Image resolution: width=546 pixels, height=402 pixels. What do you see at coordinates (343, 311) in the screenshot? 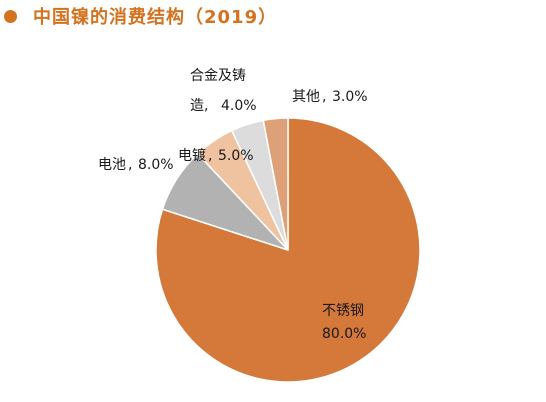
I see `slice-label-stainless-steel-name: 不锈钢` at bounding box center [343, 311].